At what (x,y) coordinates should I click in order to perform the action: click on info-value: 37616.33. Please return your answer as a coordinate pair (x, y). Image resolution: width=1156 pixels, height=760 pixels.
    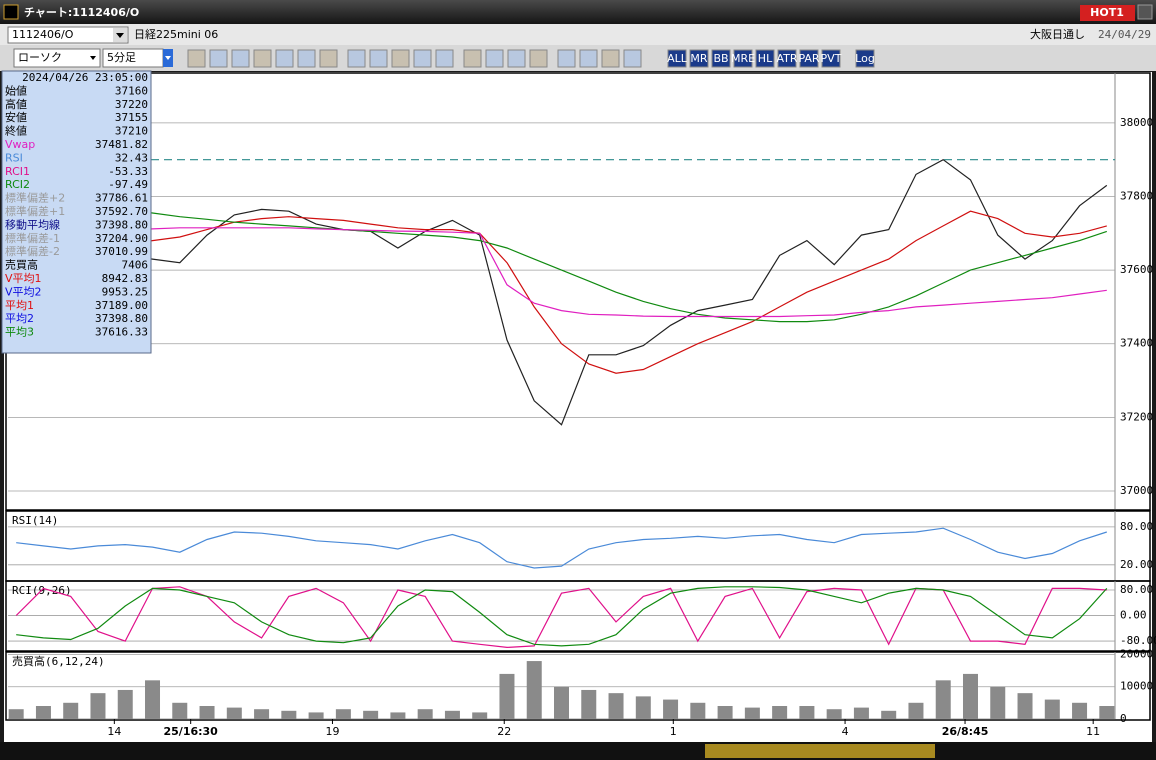
    Looking at the image, I should click on (121, 332).